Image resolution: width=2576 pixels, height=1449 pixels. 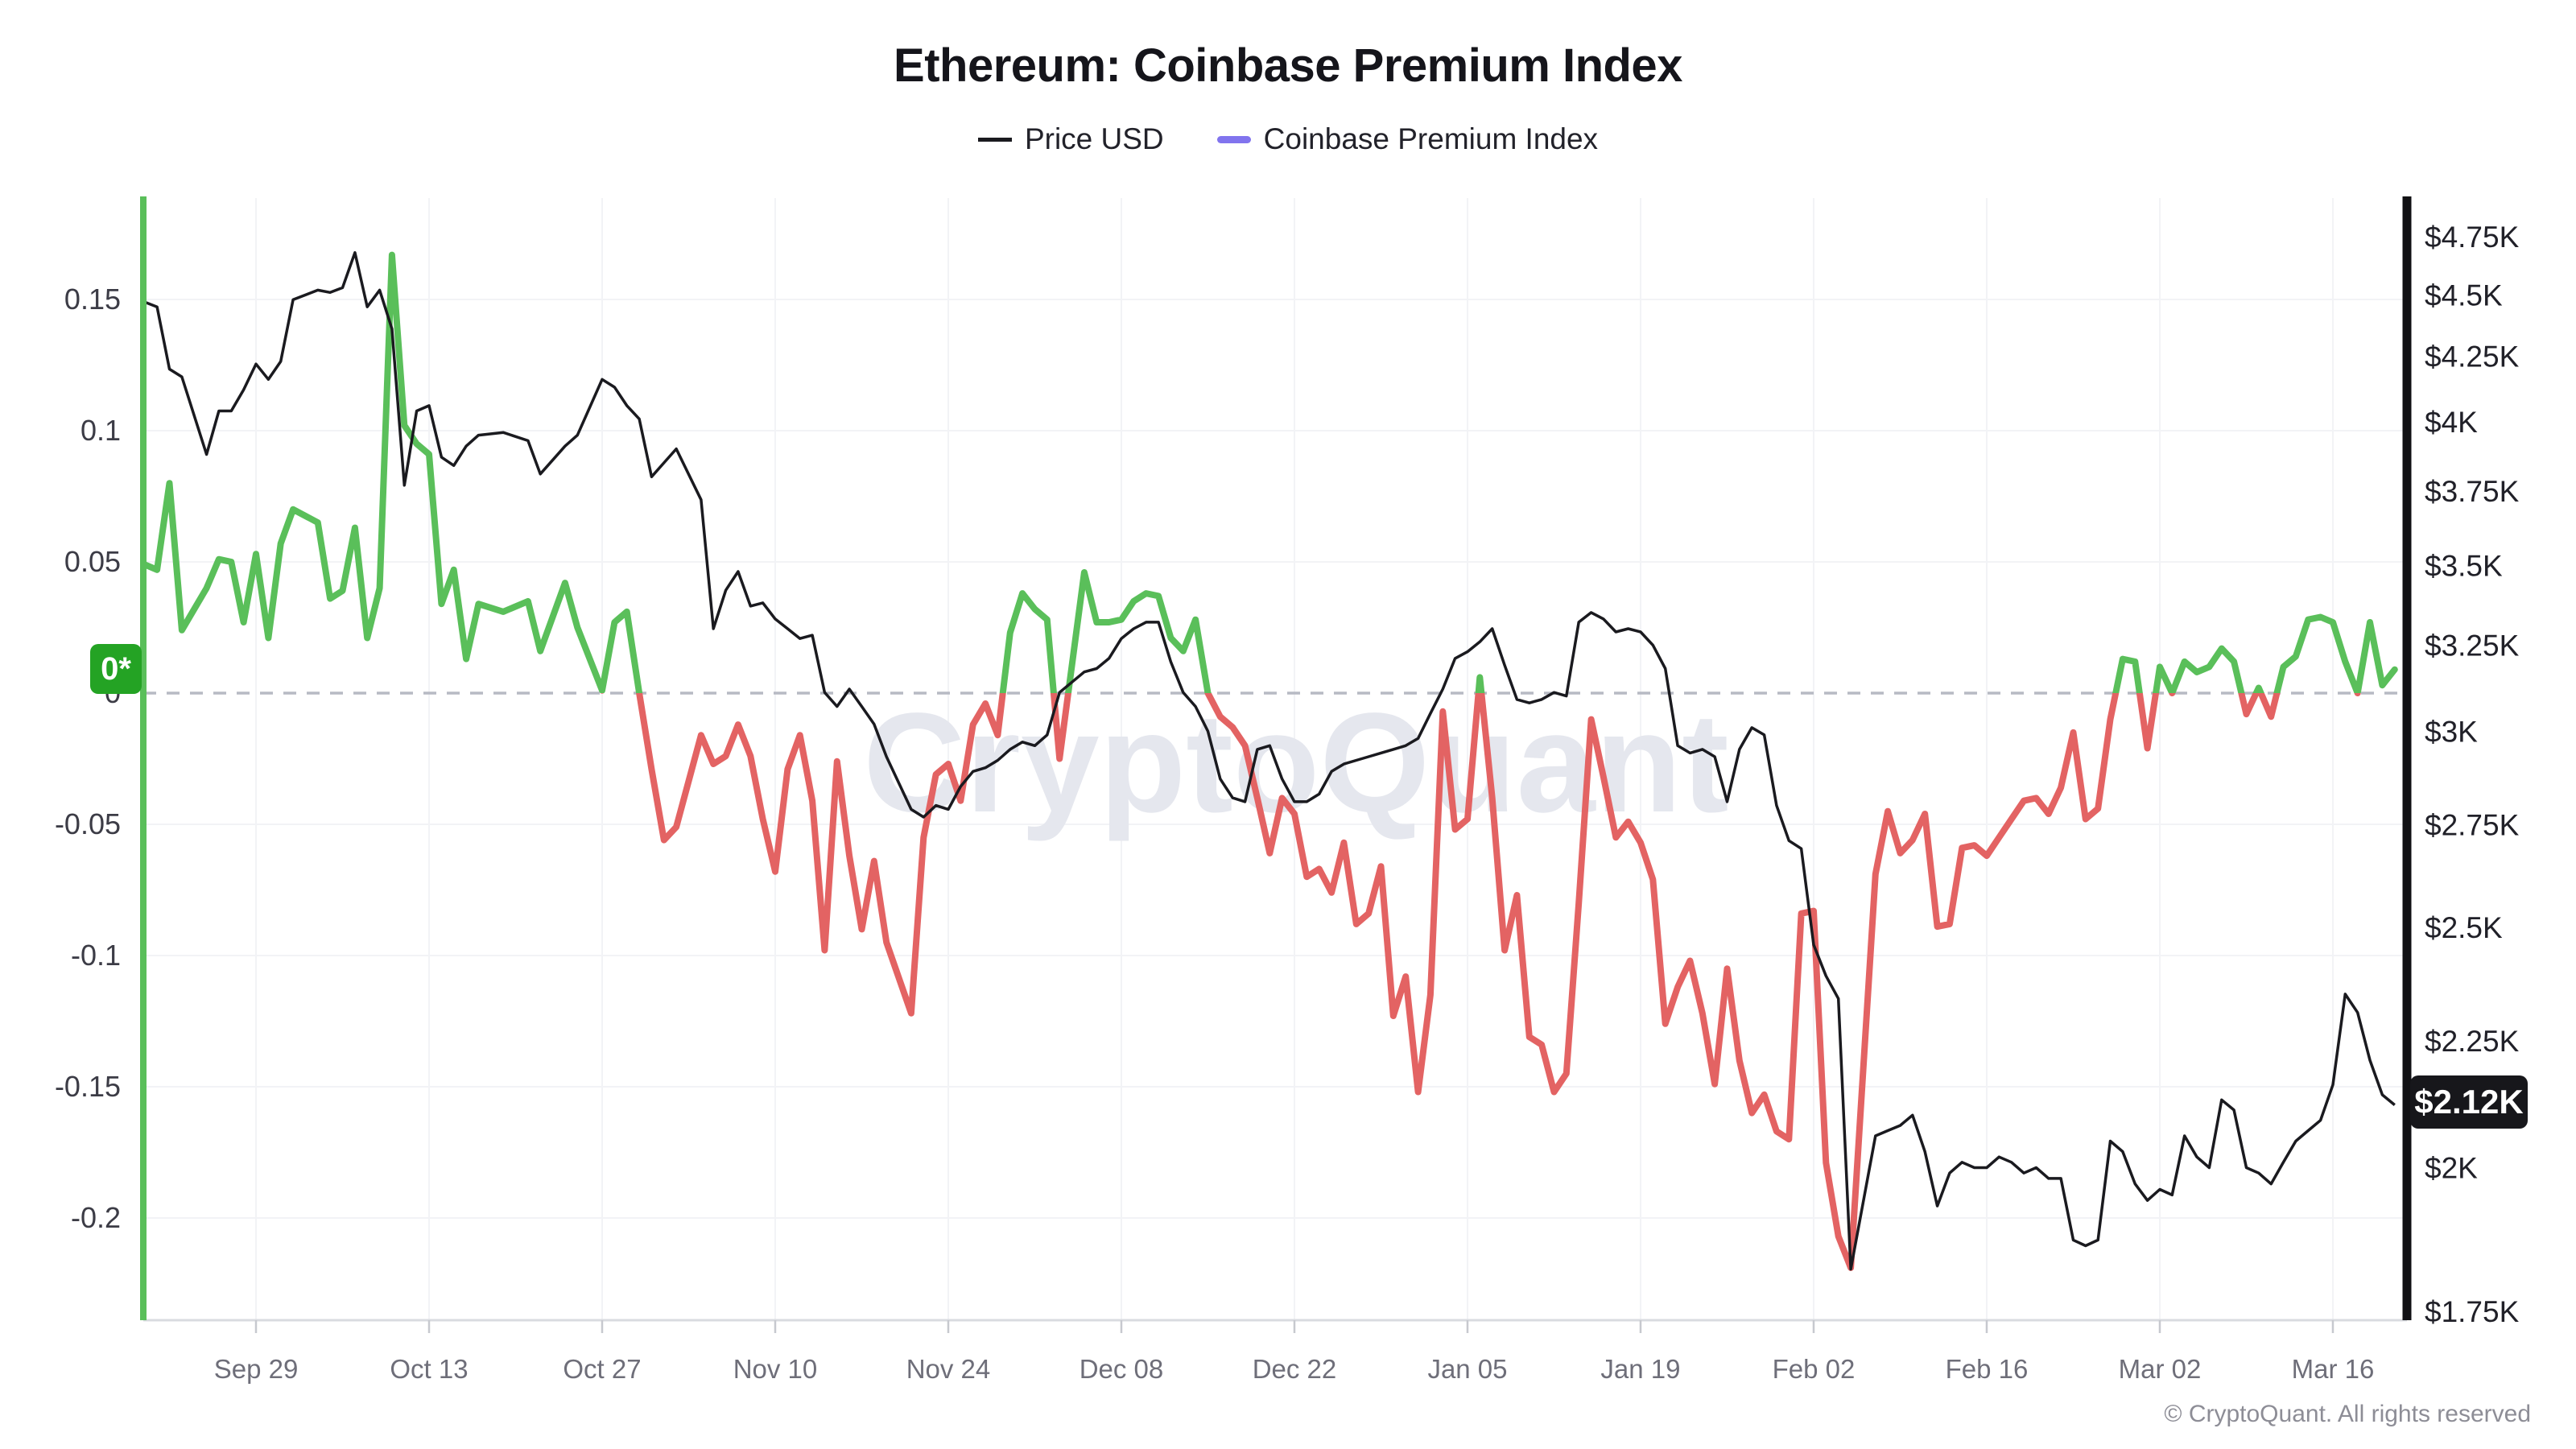 What do you see at coordinates (96, 1217) in the screenshot?
I see `svg-text: -0.2` at bounding box center [96, 1217].